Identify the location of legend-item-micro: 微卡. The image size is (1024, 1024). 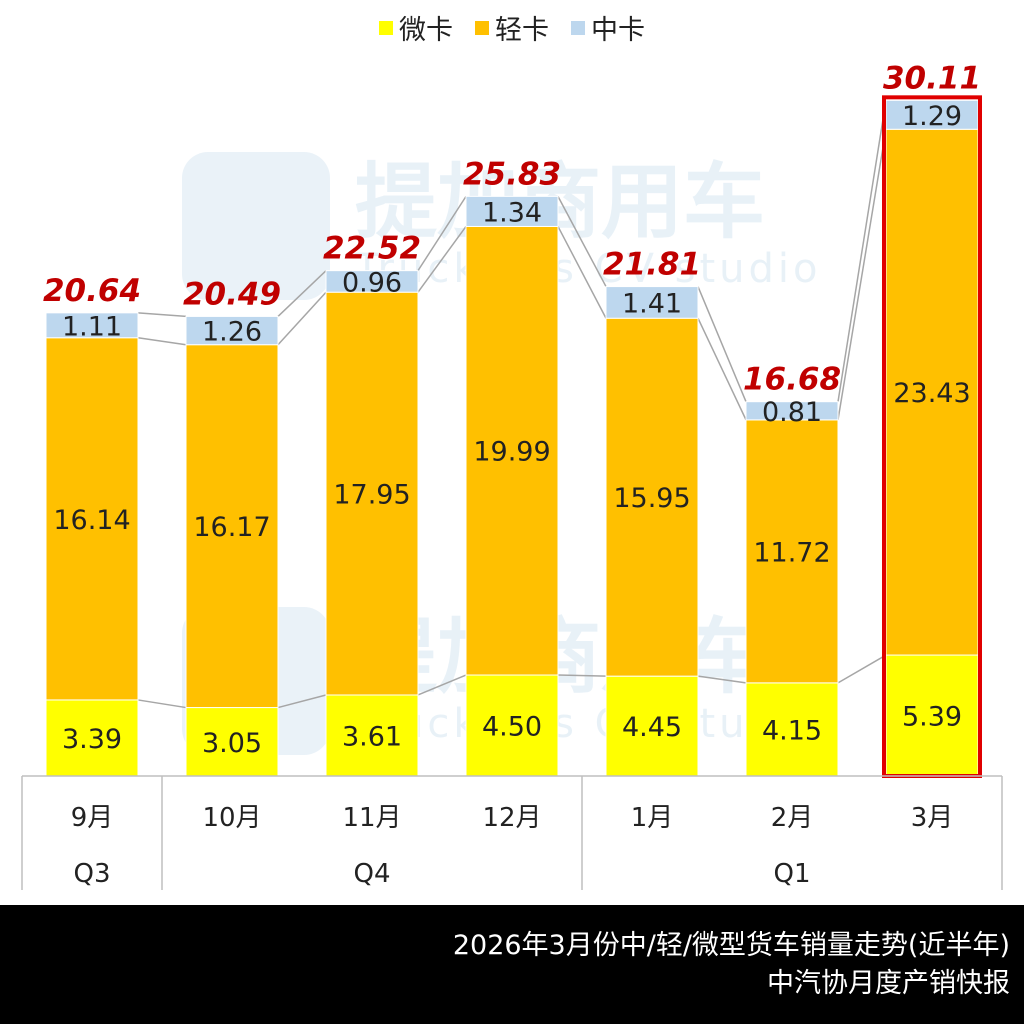
(416, 27).